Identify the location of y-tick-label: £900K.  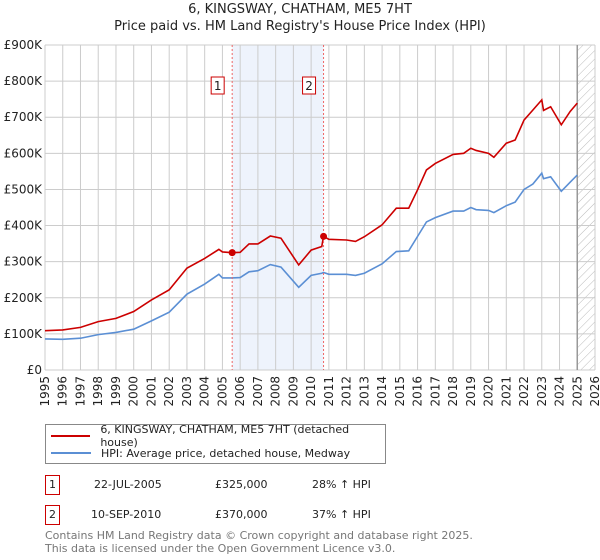
(24, 45).